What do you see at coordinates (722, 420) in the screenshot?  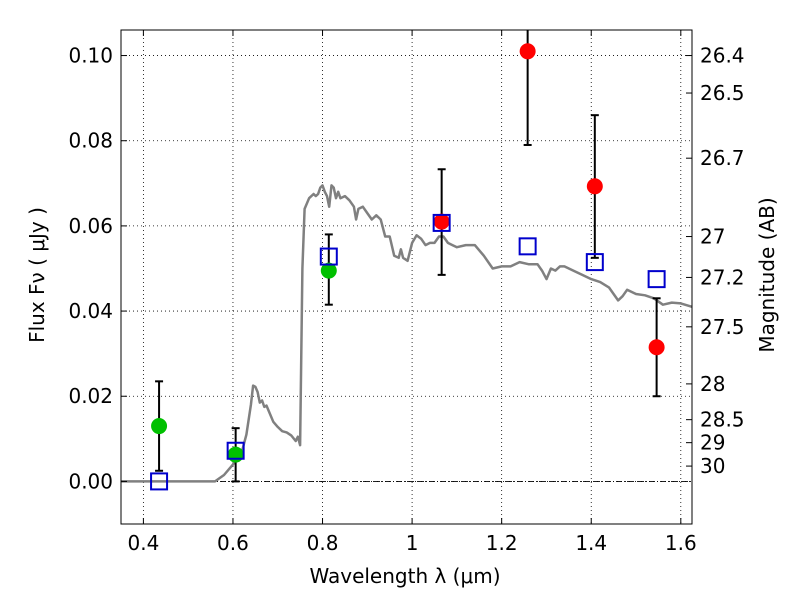 I see `mag-tick-label: 28.5` at bounding box center [722, 420].